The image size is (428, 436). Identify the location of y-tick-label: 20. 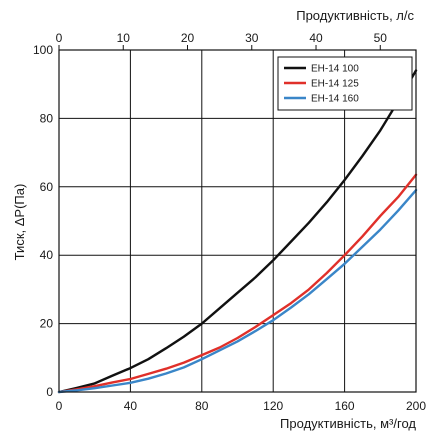
(47, 324).